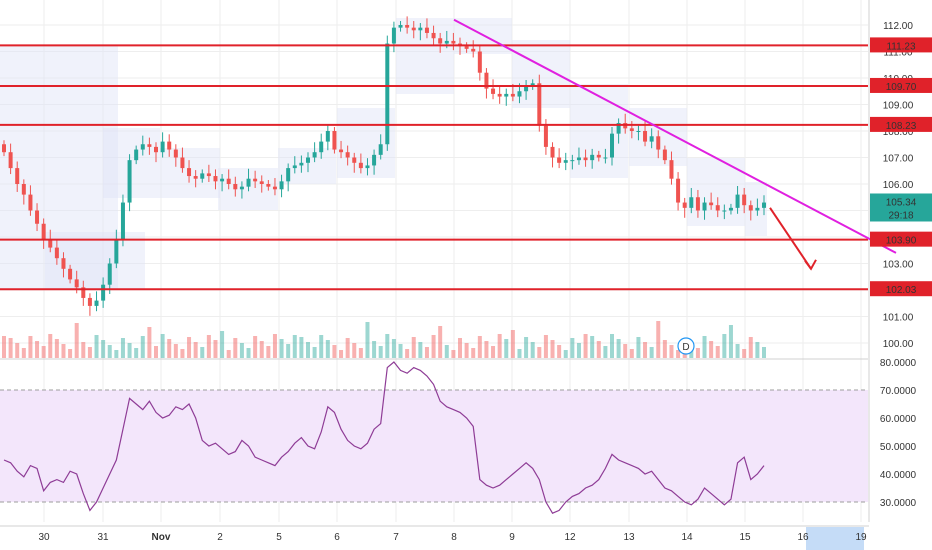 The width and height of the screenshot is (932, 550). Describe the element at coordinates (686, 346) in the screenshot. I see `dividend-marker: D` at that location.